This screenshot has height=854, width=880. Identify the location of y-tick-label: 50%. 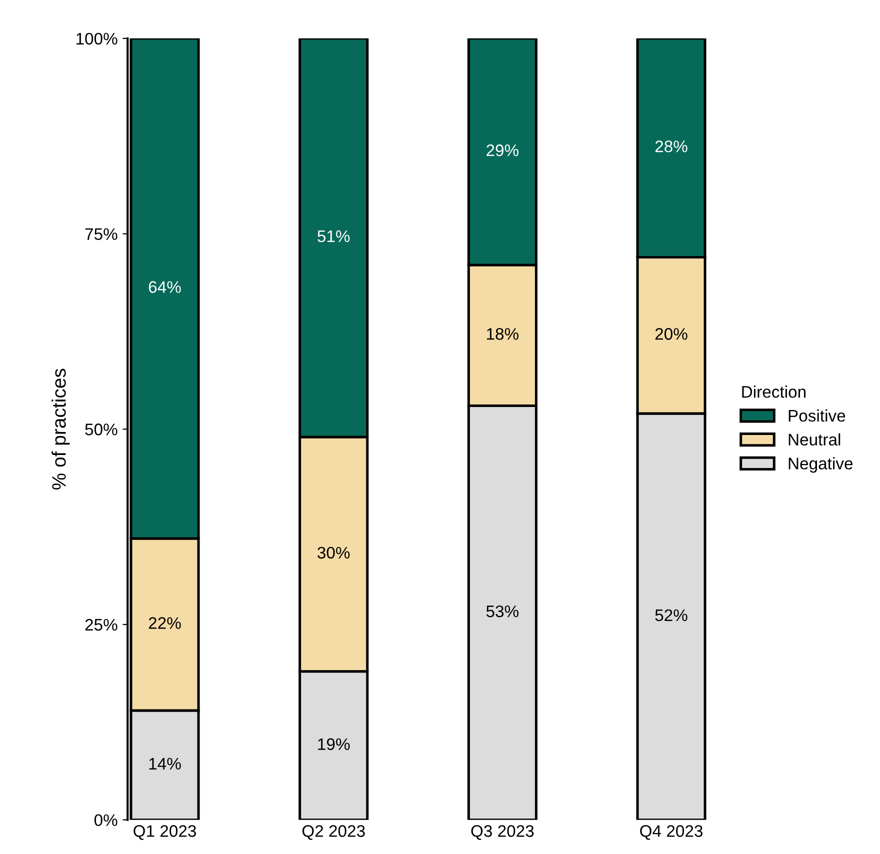
(101, 430).